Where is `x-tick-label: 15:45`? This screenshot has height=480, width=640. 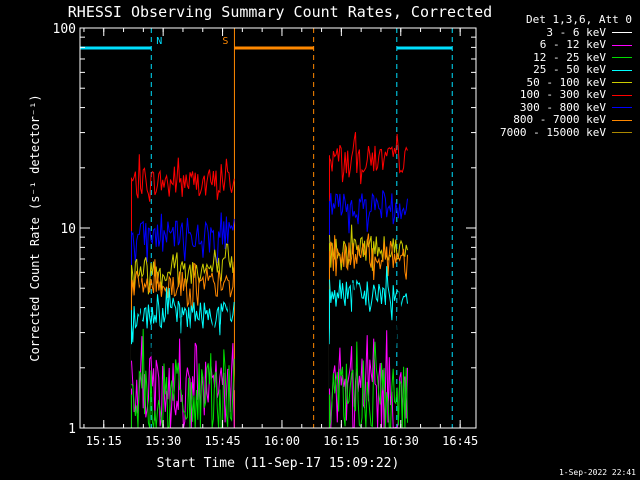 x-tick-label: 15:45 is located at coordinates (222, 441).